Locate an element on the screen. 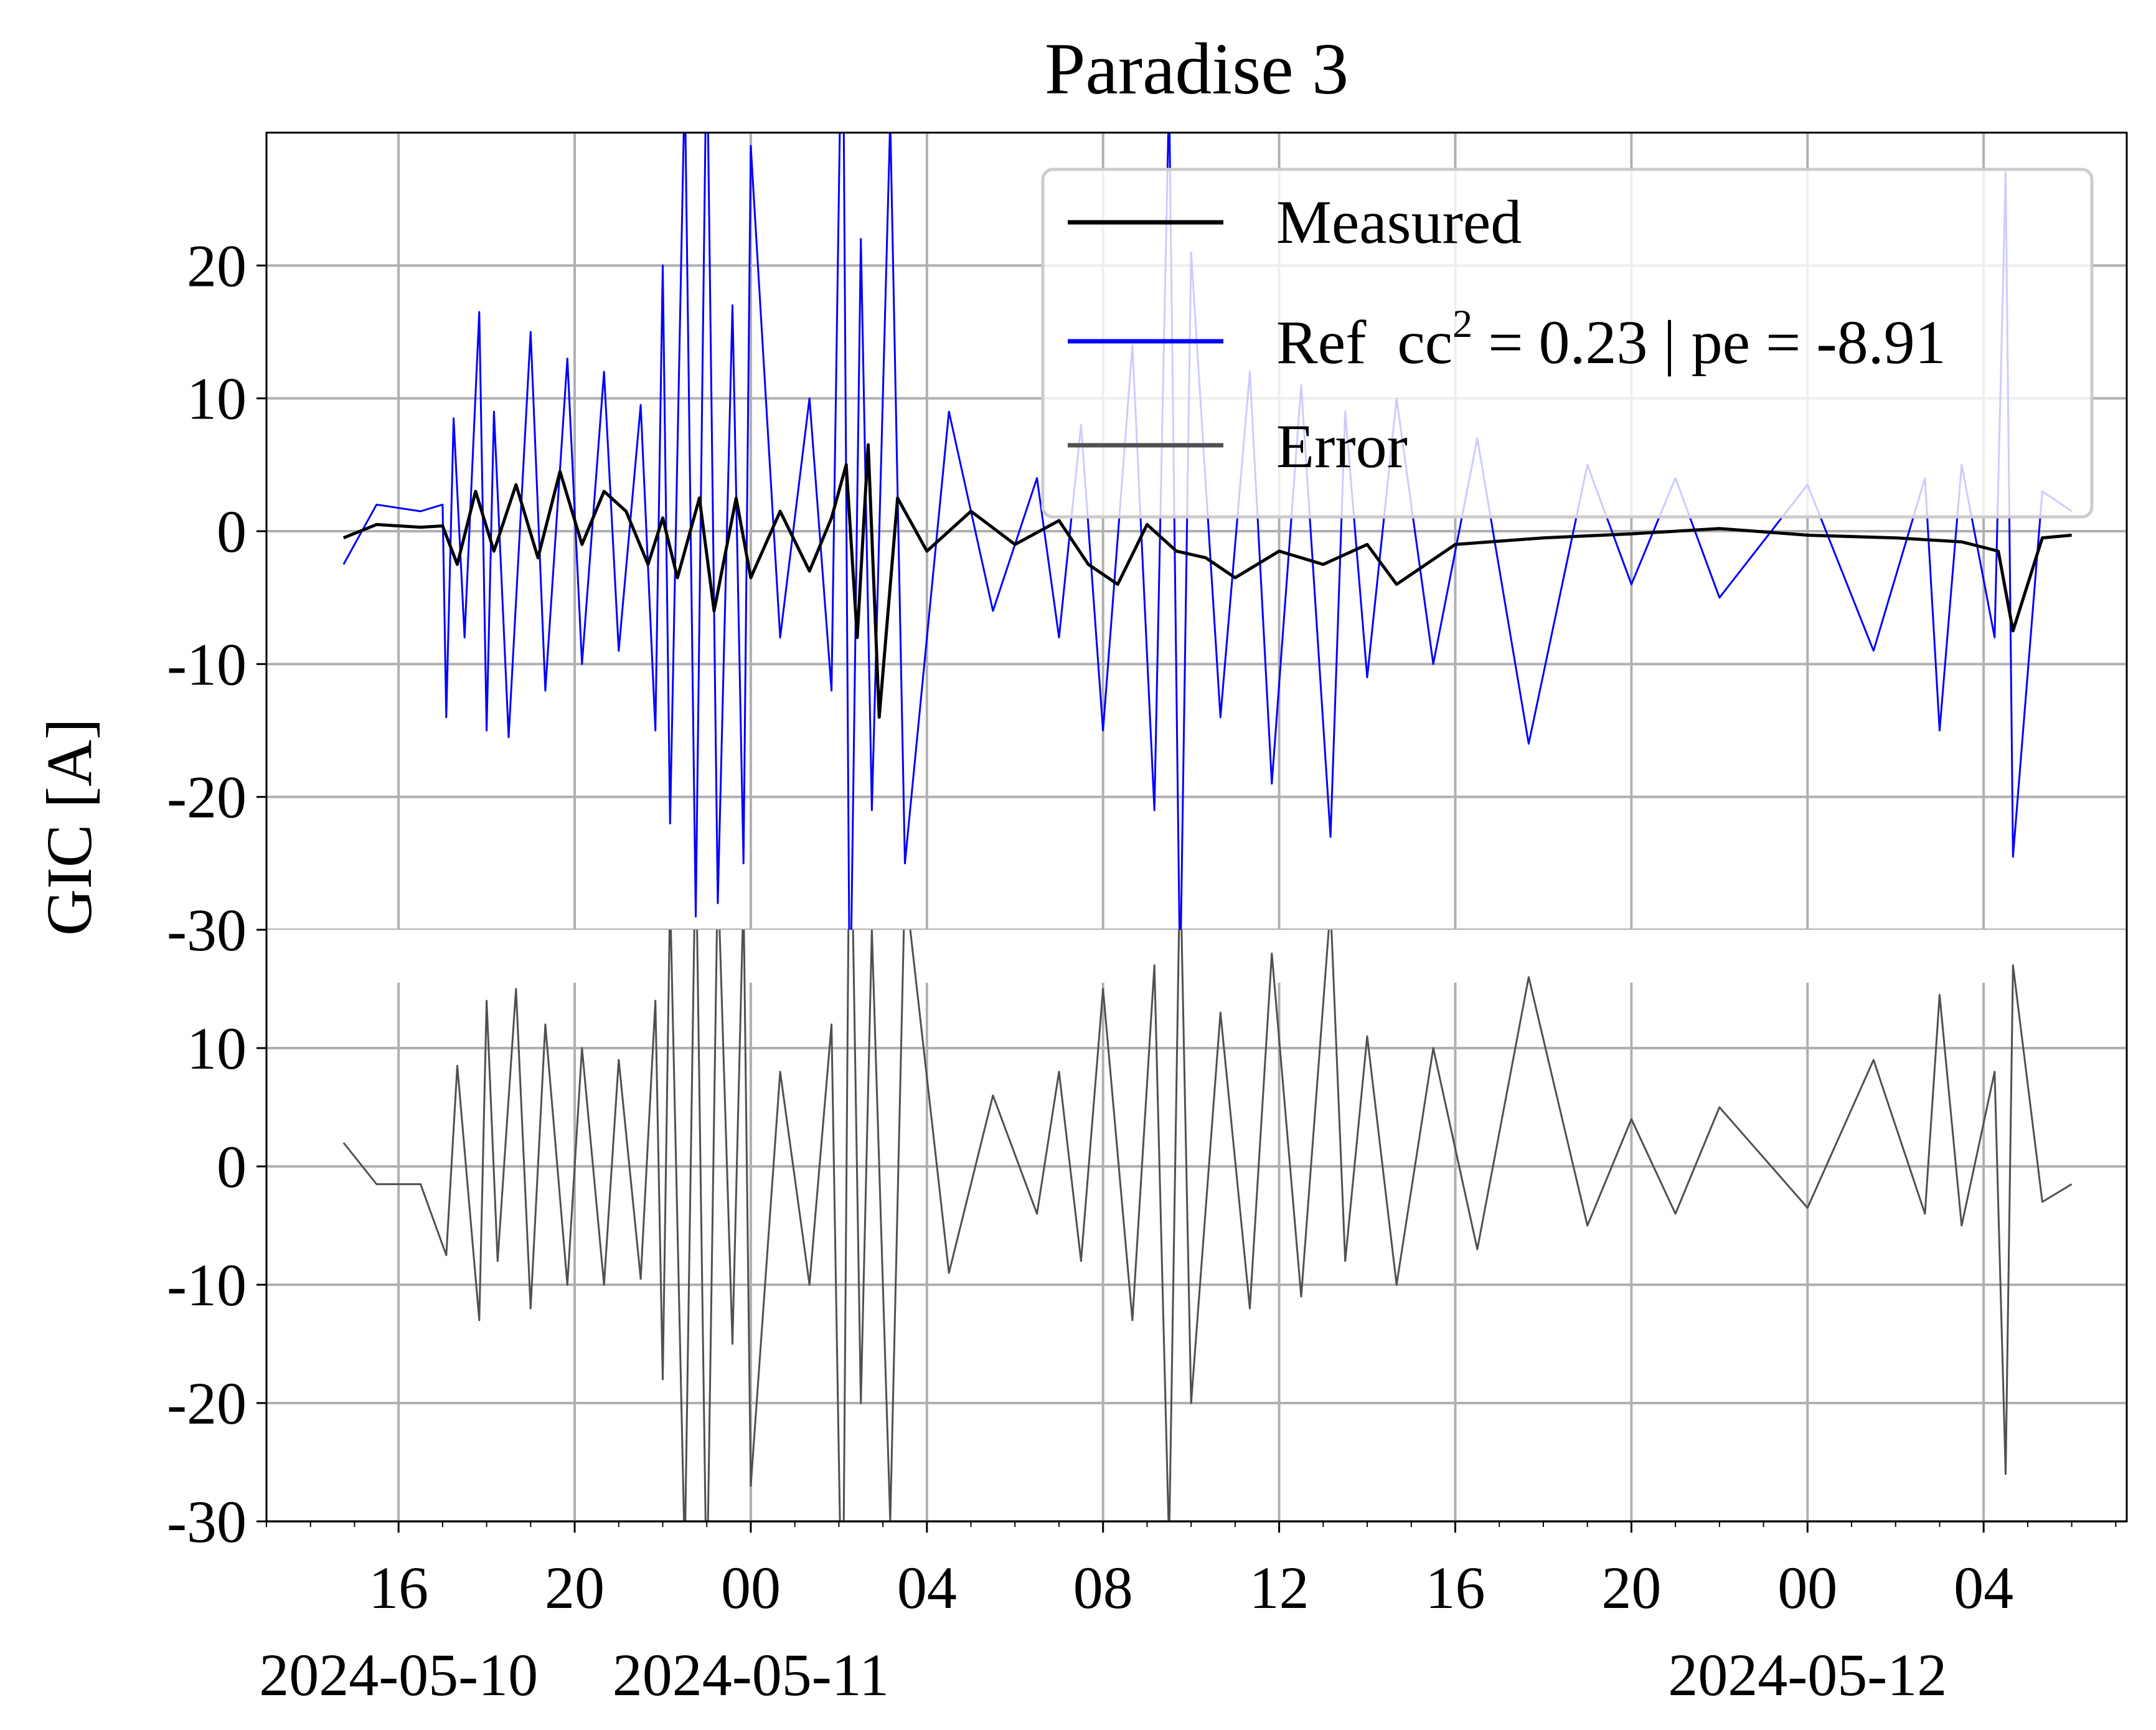 Image resolution: width=2156 pixels, height=1730 pixels. legend-ref-suffix: = 0.23 | pe = -8.91 is located at coordinates (1709, 342).